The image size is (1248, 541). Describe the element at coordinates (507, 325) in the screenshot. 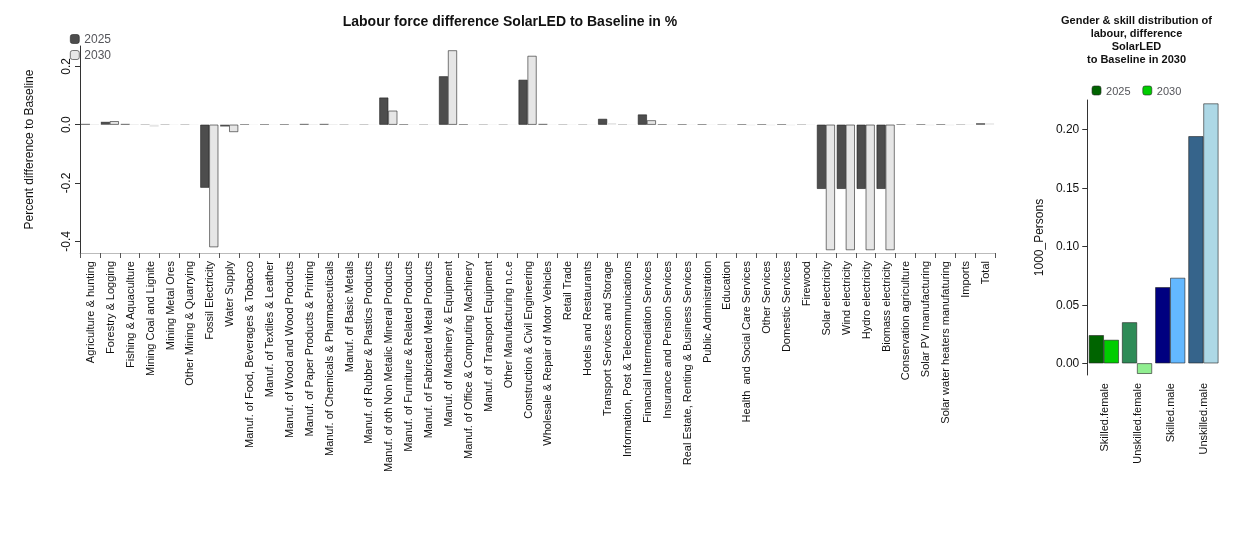

I see `x-tick-label: Other Manufacturing n.c.e` at that location.